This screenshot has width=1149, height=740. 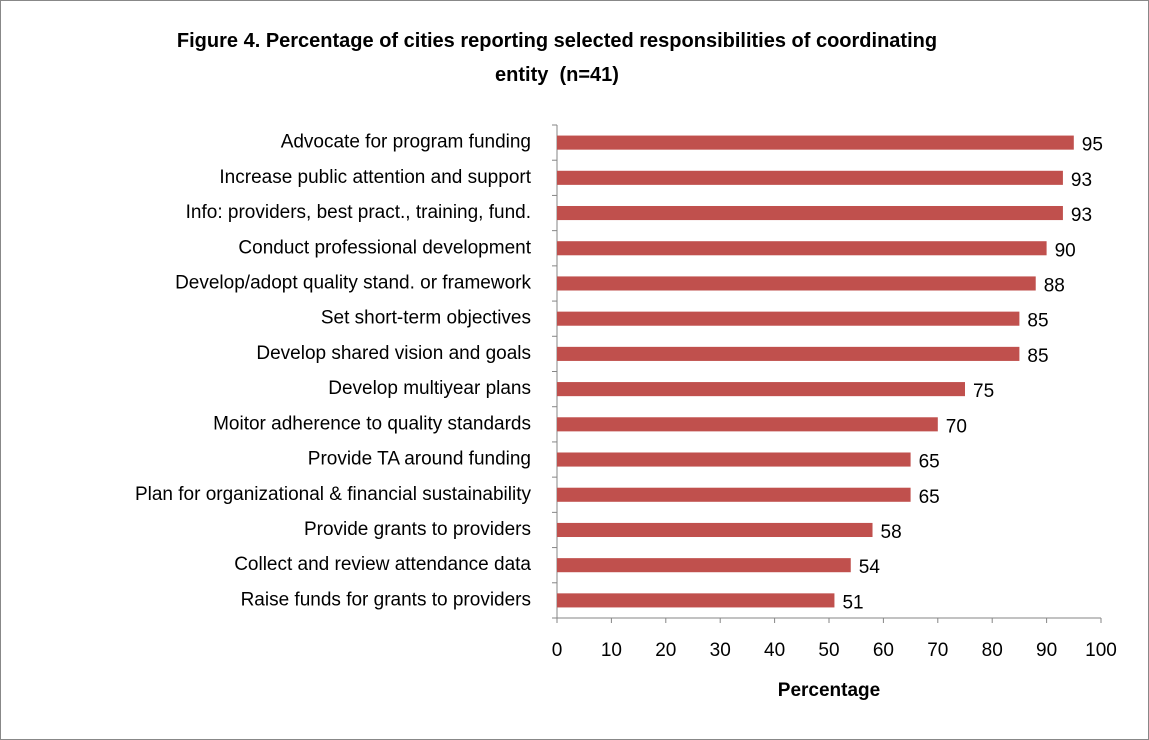 What do you see at coordinates (1092, 145) in the screenshot?
I see `value-label: 95` at bounding box center [1092, 145].